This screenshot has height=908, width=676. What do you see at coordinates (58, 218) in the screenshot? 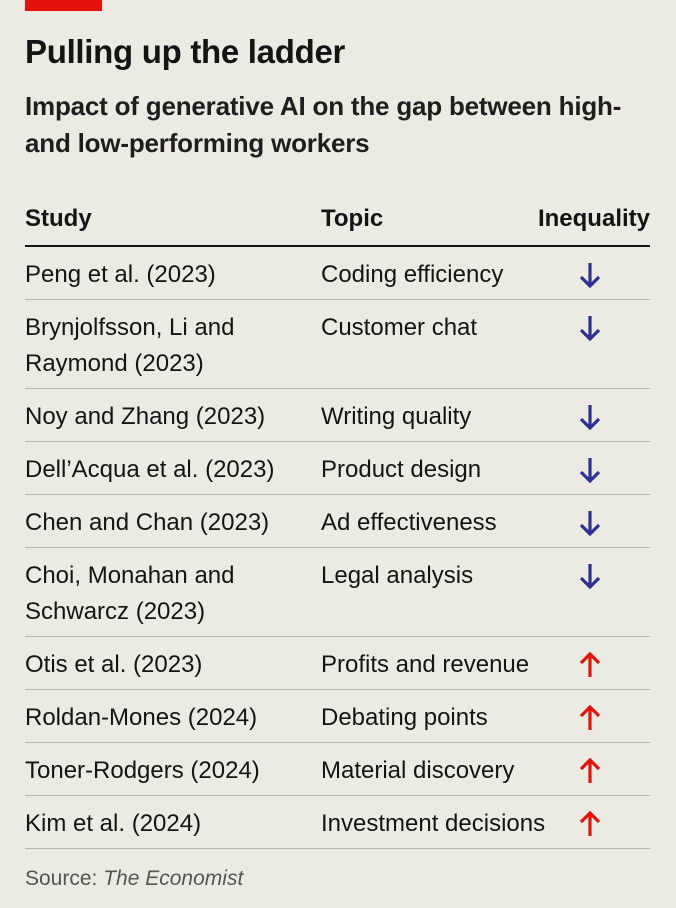
I see `column-header-study: Study` at bounding box center [58, 218].